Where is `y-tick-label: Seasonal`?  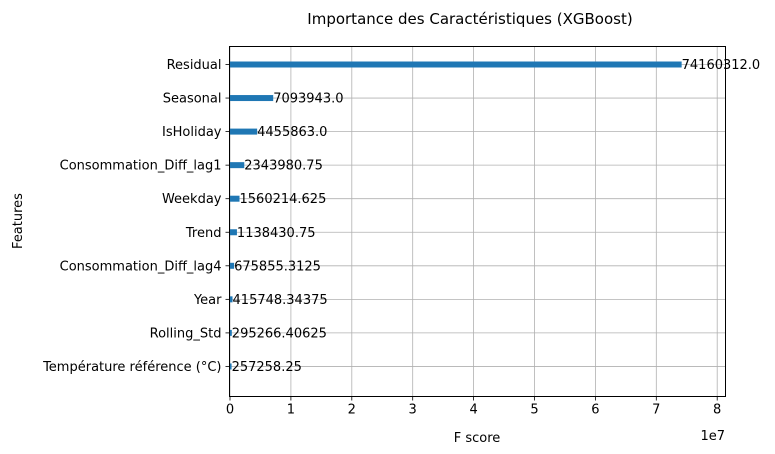 y-tick-label: Seasonal is located at coordinates (192, 99).